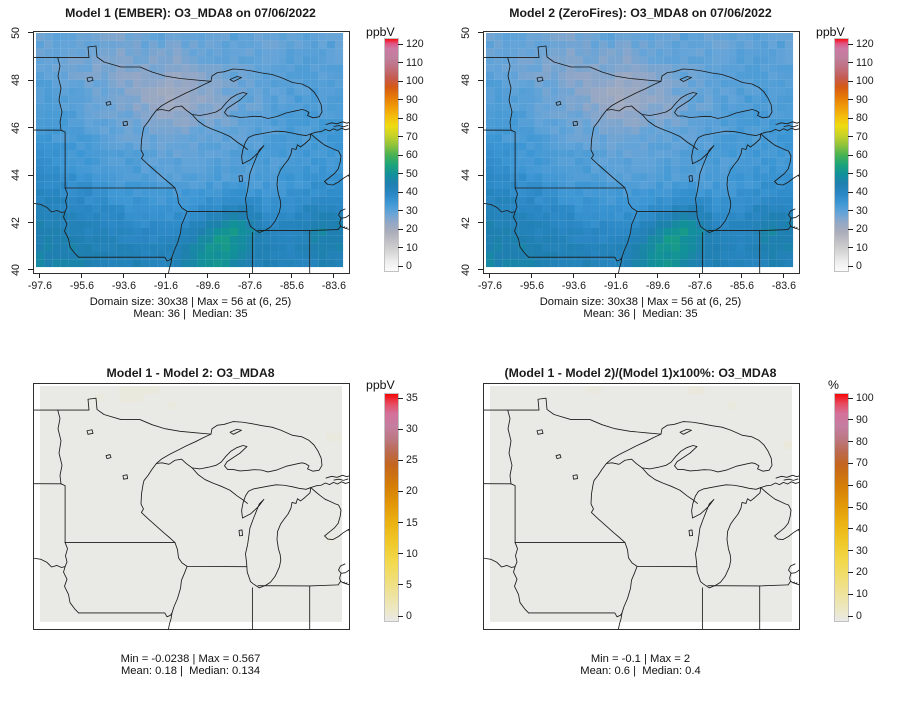  I want to click on panel-title: Model 1 - Model 2: O3_MDA8, so click(190, 373).